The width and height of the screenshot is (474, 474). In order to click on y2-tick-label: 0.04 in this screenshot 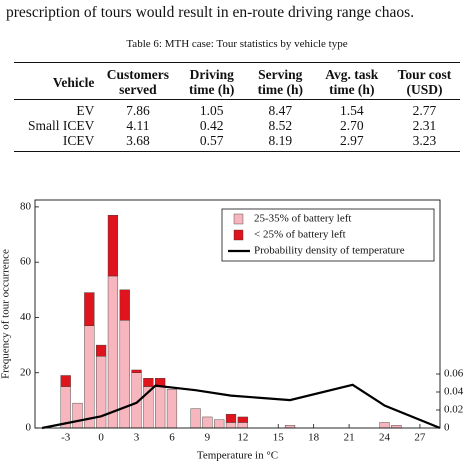, I will do `click(454, 392)`.